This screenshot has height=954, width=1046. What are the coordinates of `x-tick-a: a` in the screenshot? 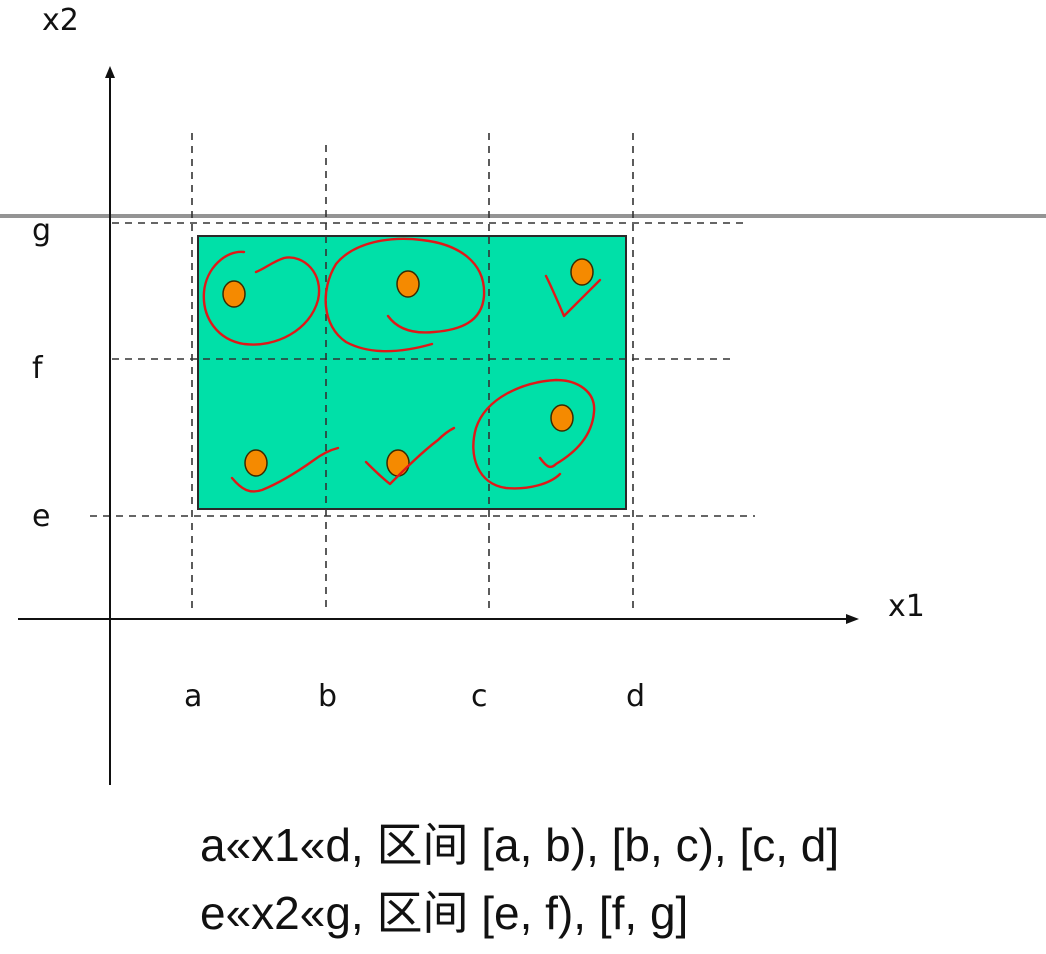 It's located at (193, 696).